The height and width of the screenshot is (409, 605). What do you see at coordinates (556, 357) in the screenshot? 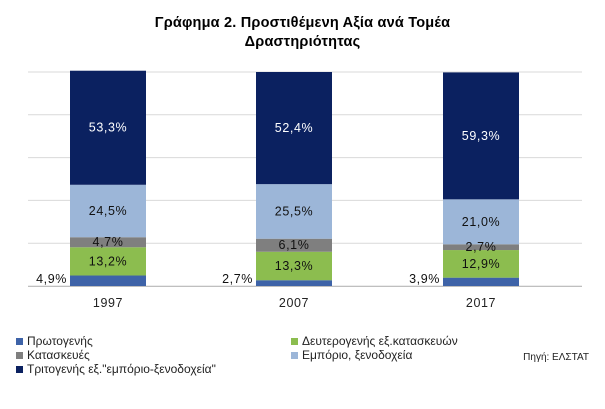
I see `source-note: Πηγή: ΕΛΣΤΑΤ` at bounding box center [556, 357].